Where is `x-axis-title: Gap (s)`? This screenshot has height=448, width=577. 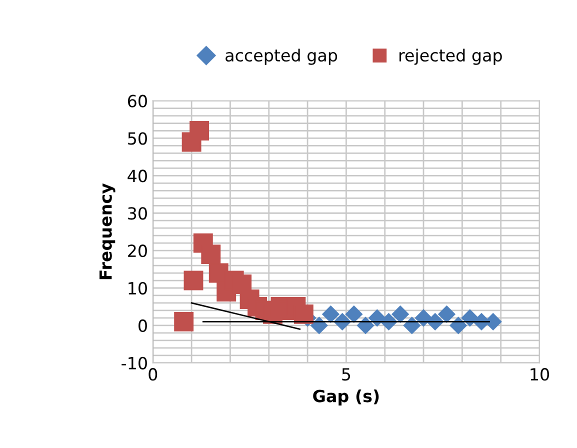
x-axis-title: Gap (s) is located at coordinates (346, 397).